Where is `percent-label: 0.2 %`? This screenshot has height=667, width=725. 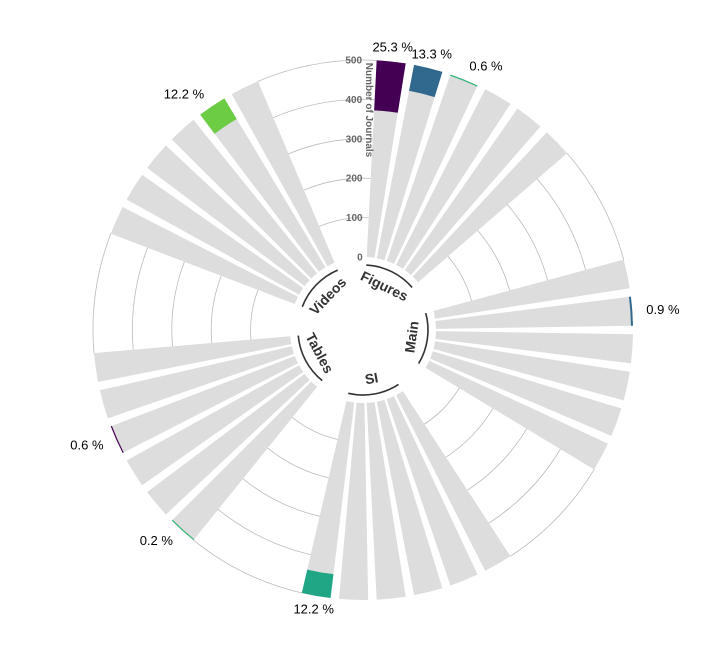 percent-label: 0.2 % is located at coordinates (157, 540).